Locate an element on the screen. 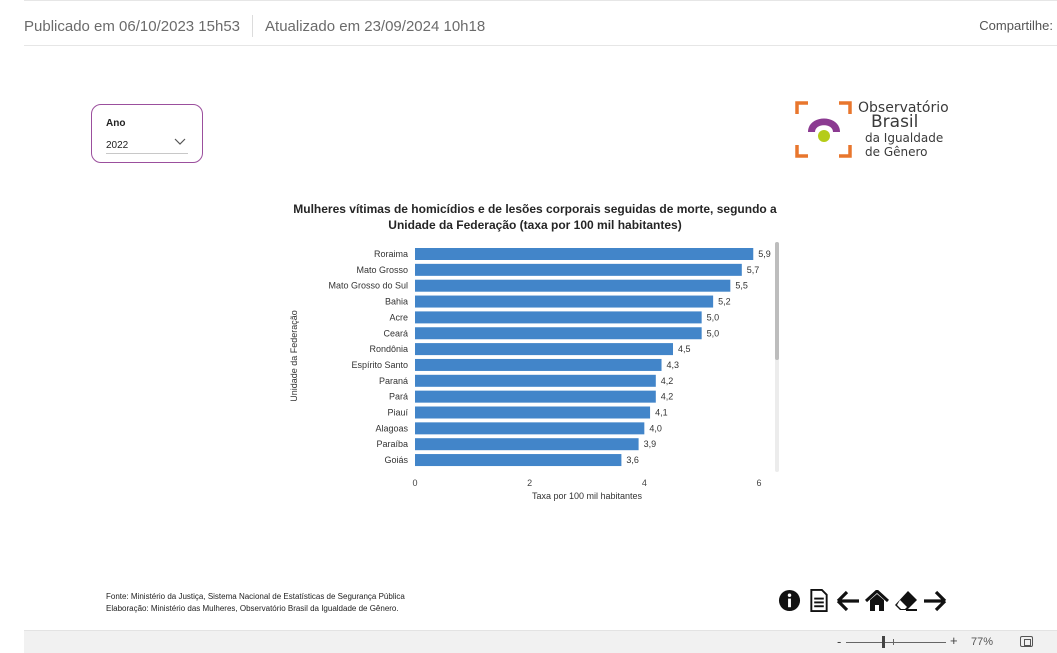  info-icon is located at coordinates (789, 600).